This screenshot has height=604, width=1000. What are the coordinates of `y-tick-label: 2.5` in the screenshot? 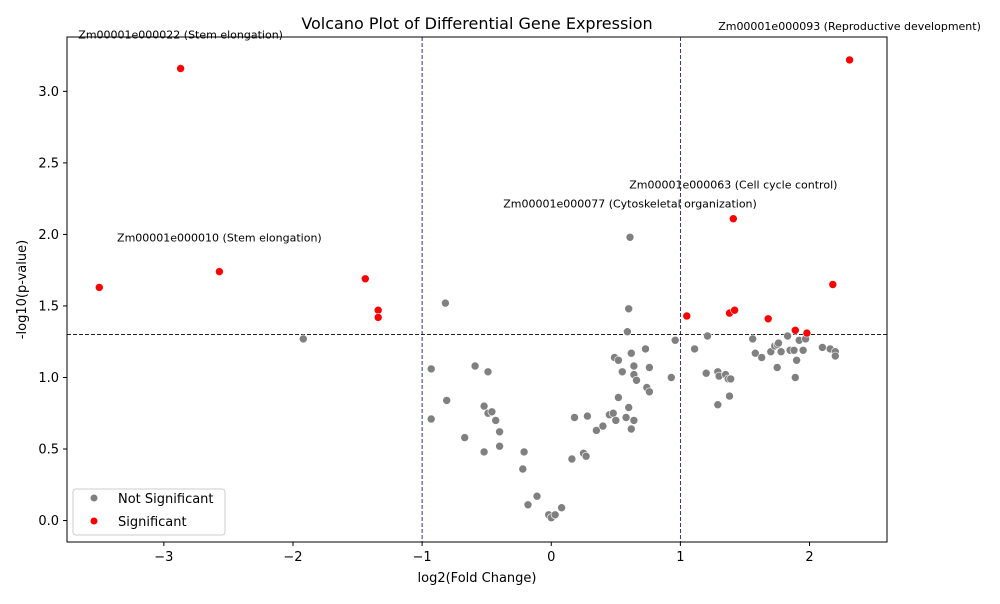 It's located at (48, 163).